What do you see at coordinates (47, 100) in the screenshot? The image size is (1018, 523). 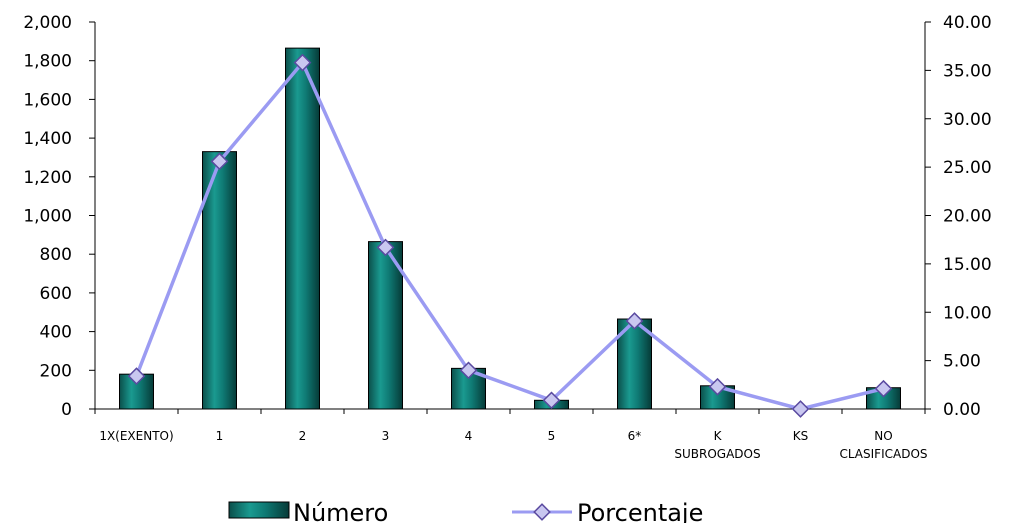 I see `left-tick-label: 1,600` at bounding box center [47, 100].